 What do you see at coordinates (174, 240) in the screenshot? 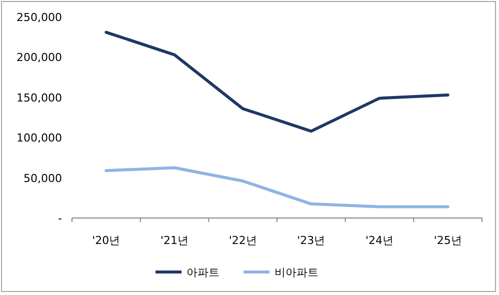
I see `x-tick-label: '21년` at bounding box center [174, 240].